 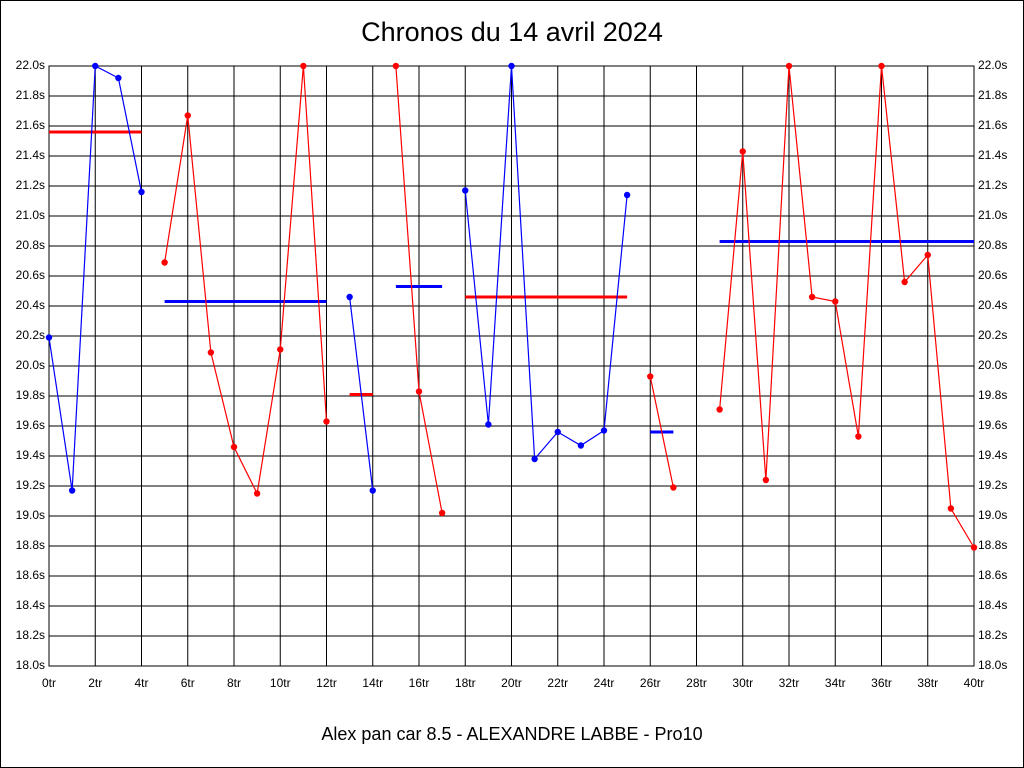 I want to click on y-tick-label-right: 21.0s, so click(x=992, y=215).